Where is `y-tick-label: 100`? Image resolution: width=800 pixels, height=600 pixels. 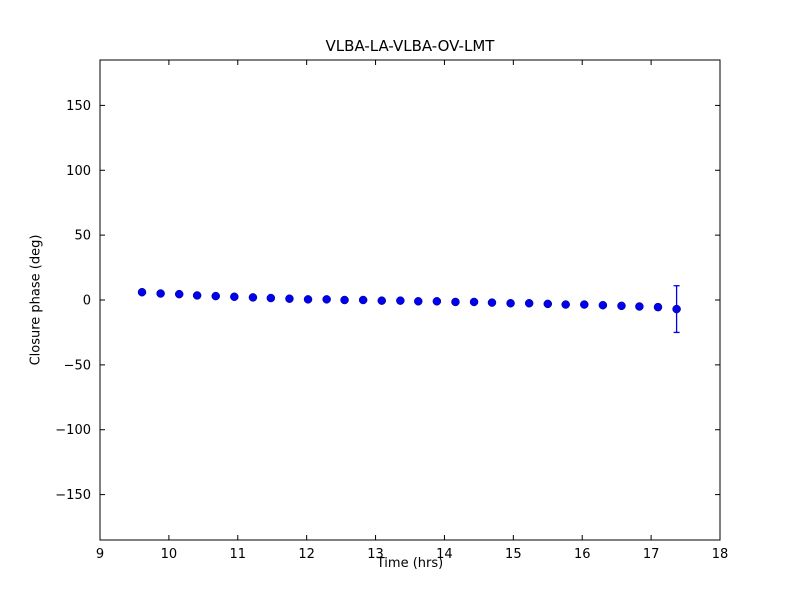 y-tick-label: 100 is located at coordinates (78, 171).